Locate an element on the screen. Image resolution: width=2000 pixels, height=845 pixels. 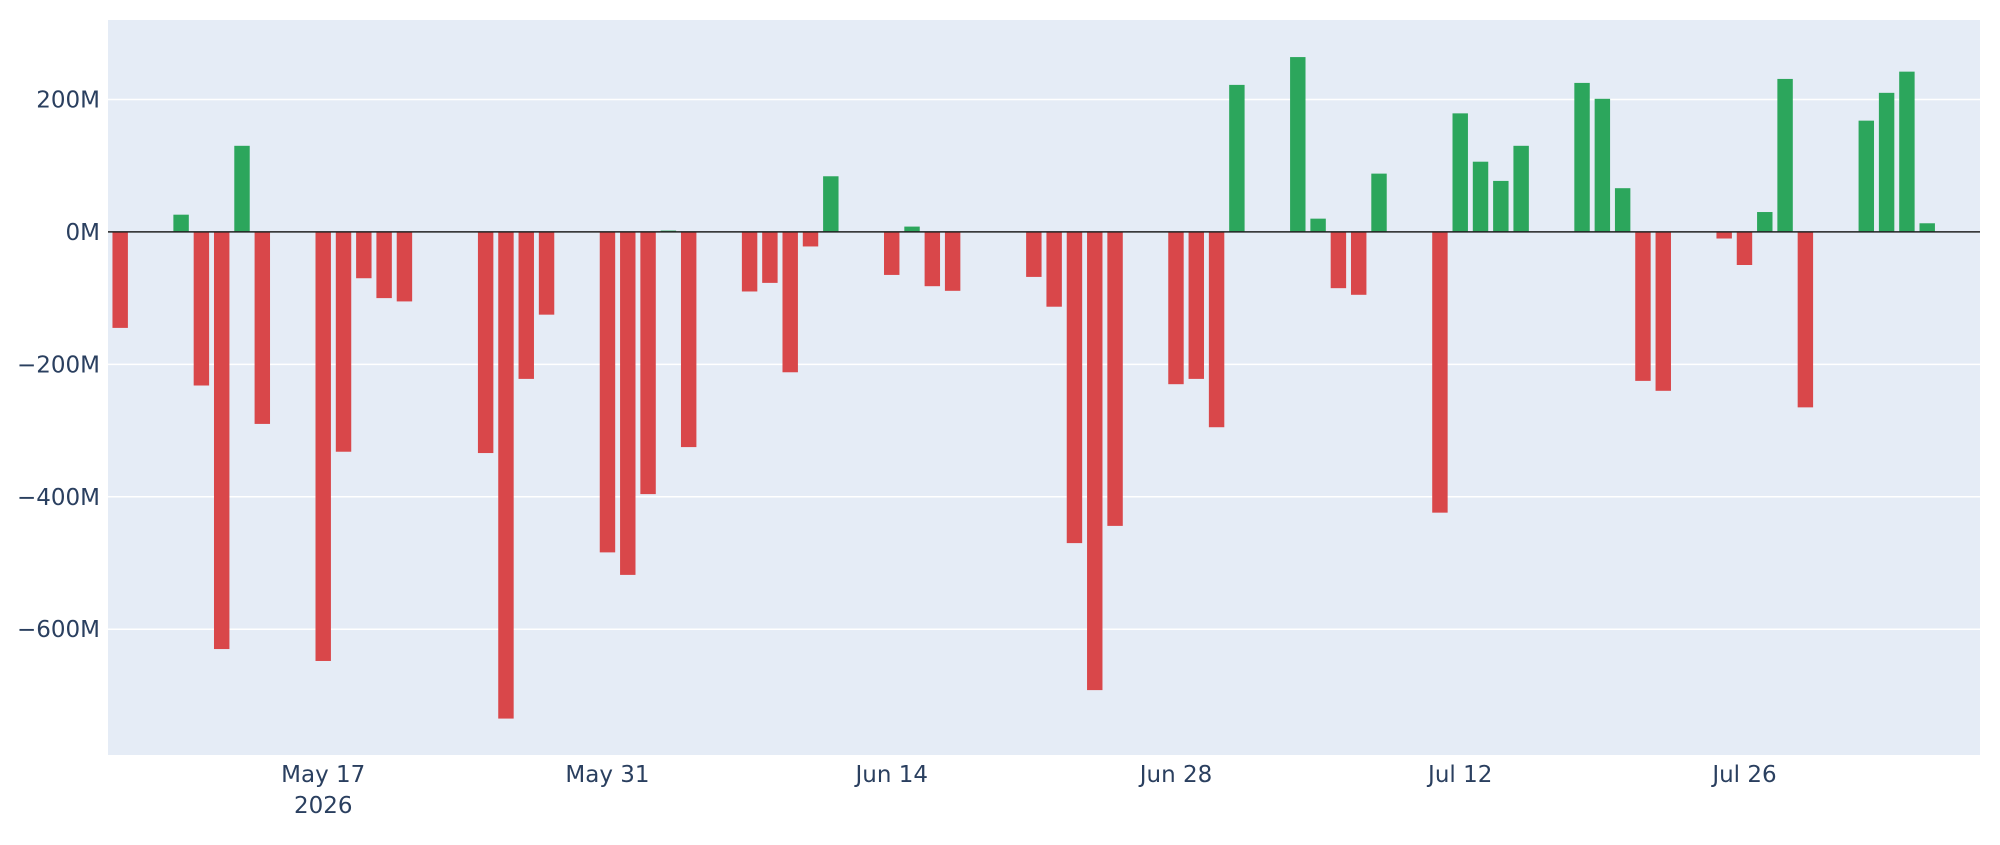
x-tick-label: May 31 is located at coordinates (607, 775).